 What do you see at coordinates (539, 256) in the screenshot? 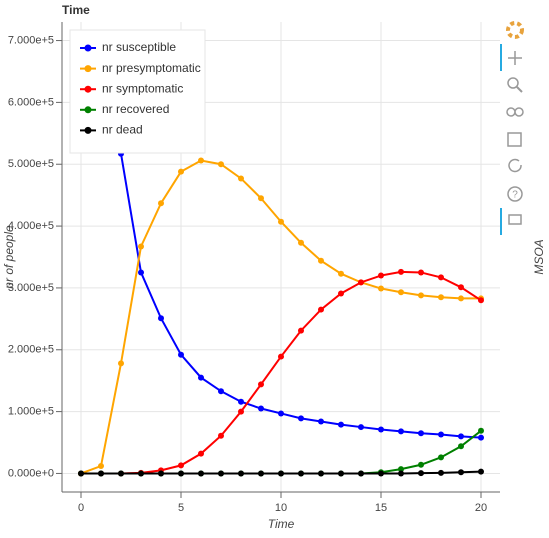
I see `right-label: MSOA` at bounding box center [539, 256].